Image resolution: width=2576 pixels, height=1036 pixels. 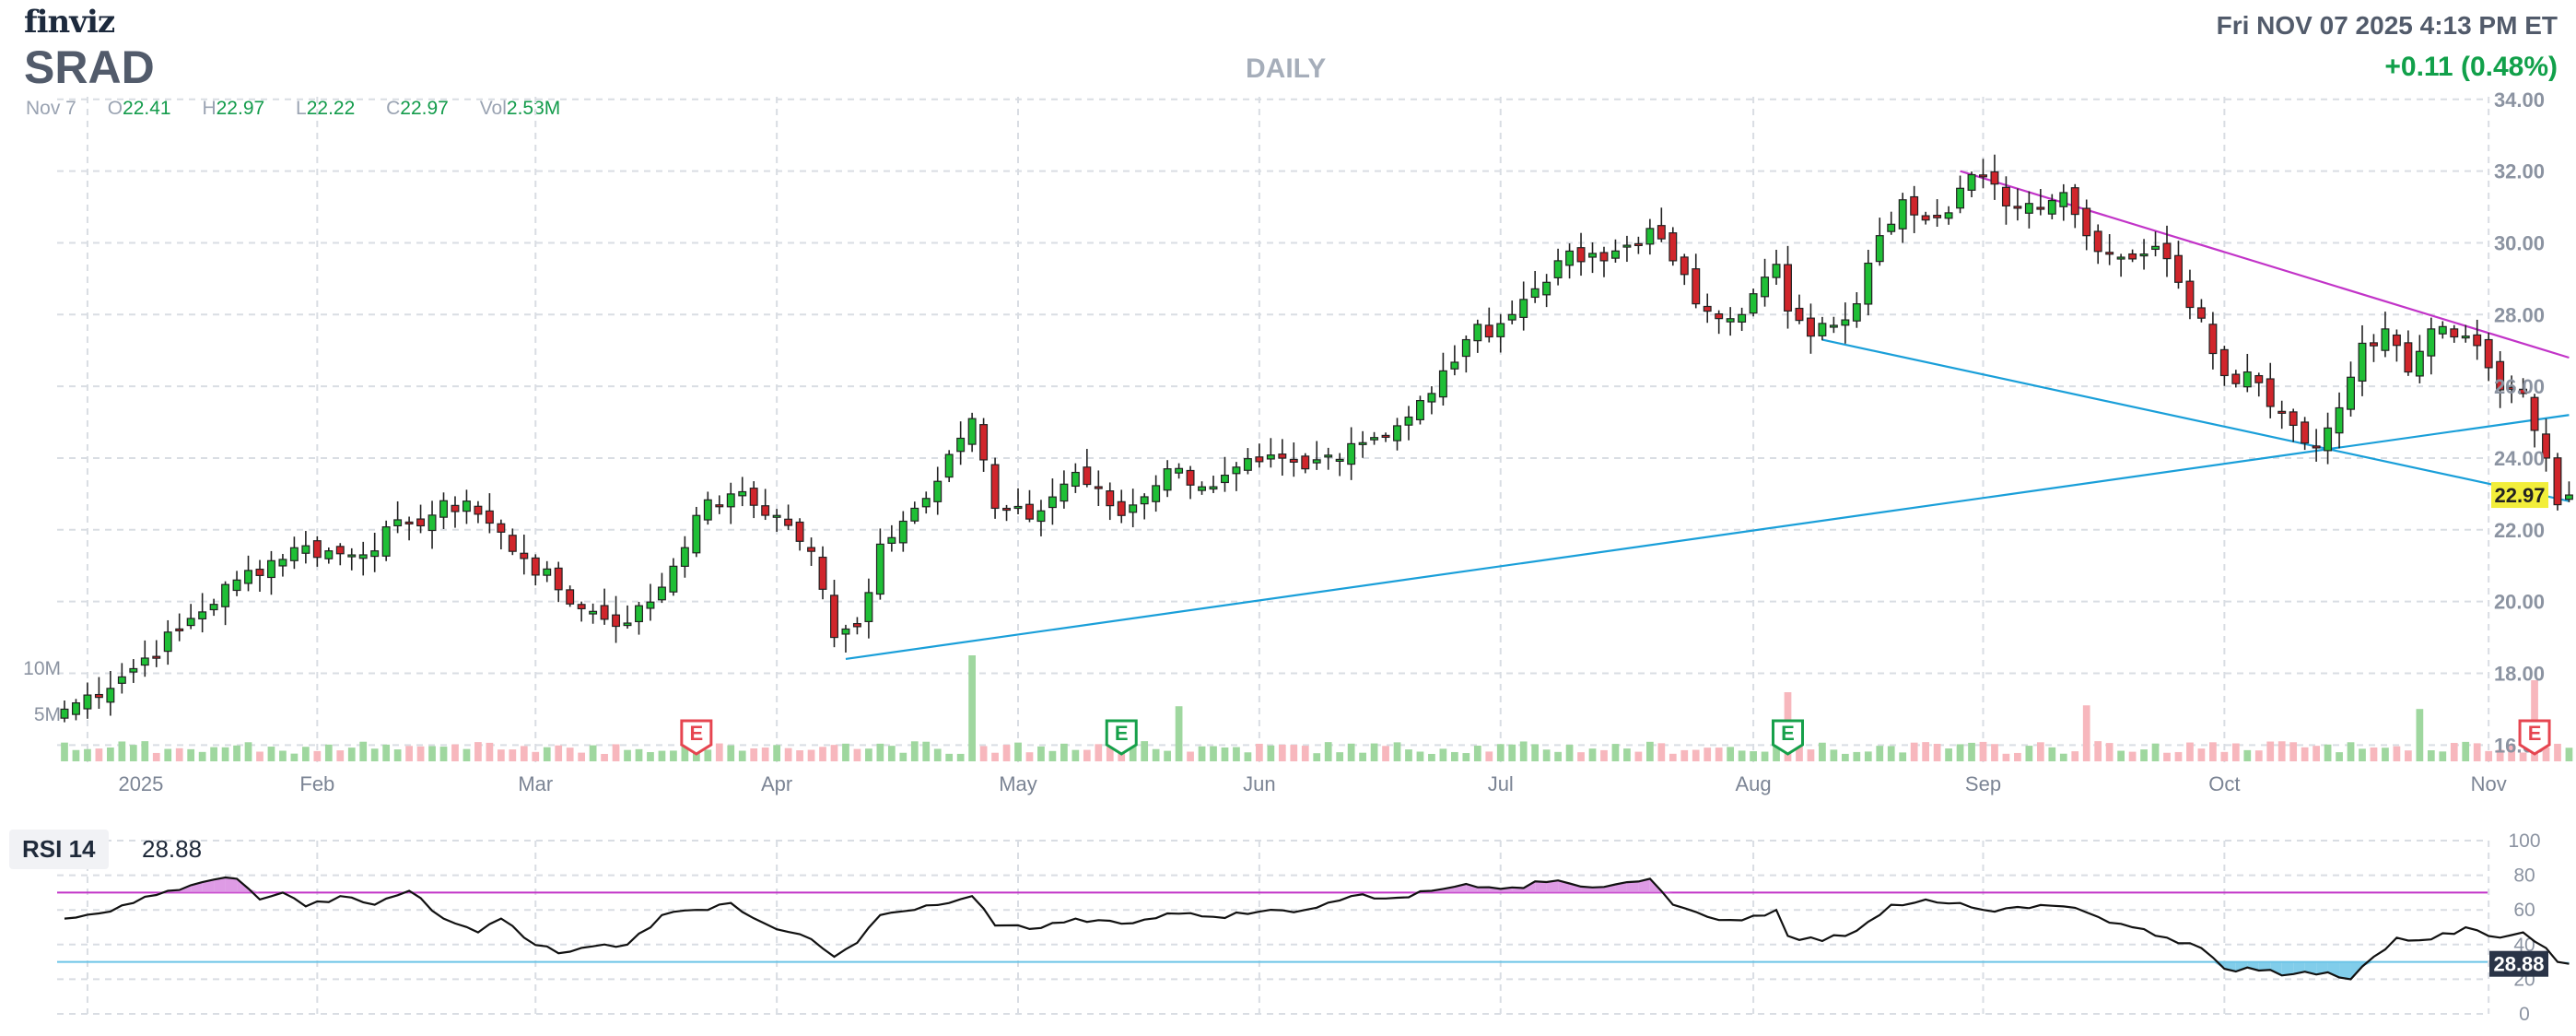 I want to click on low-label: L, so click(x=301, y=109).